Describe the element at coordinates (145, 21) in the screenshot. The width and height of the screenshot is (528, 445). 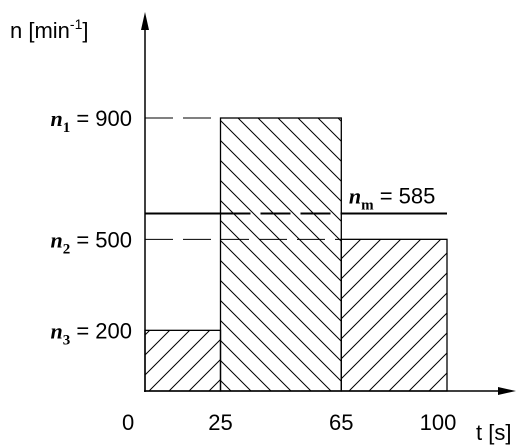
I see `y-axis-arrow` at that location.